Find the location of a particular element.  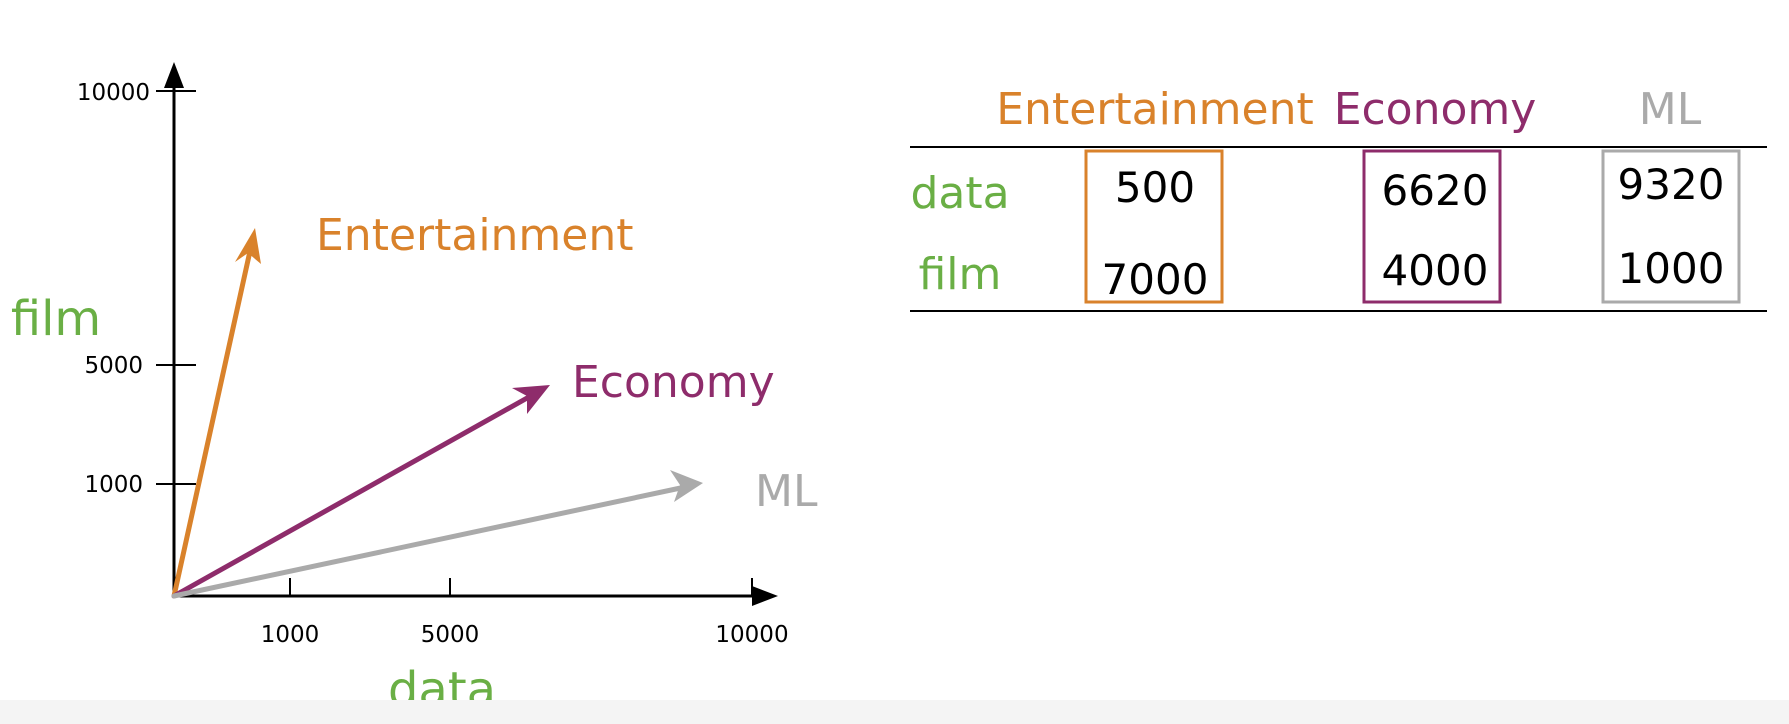

table-cell-entertainment-film: 7000 is located at coordinates (1155, 279).